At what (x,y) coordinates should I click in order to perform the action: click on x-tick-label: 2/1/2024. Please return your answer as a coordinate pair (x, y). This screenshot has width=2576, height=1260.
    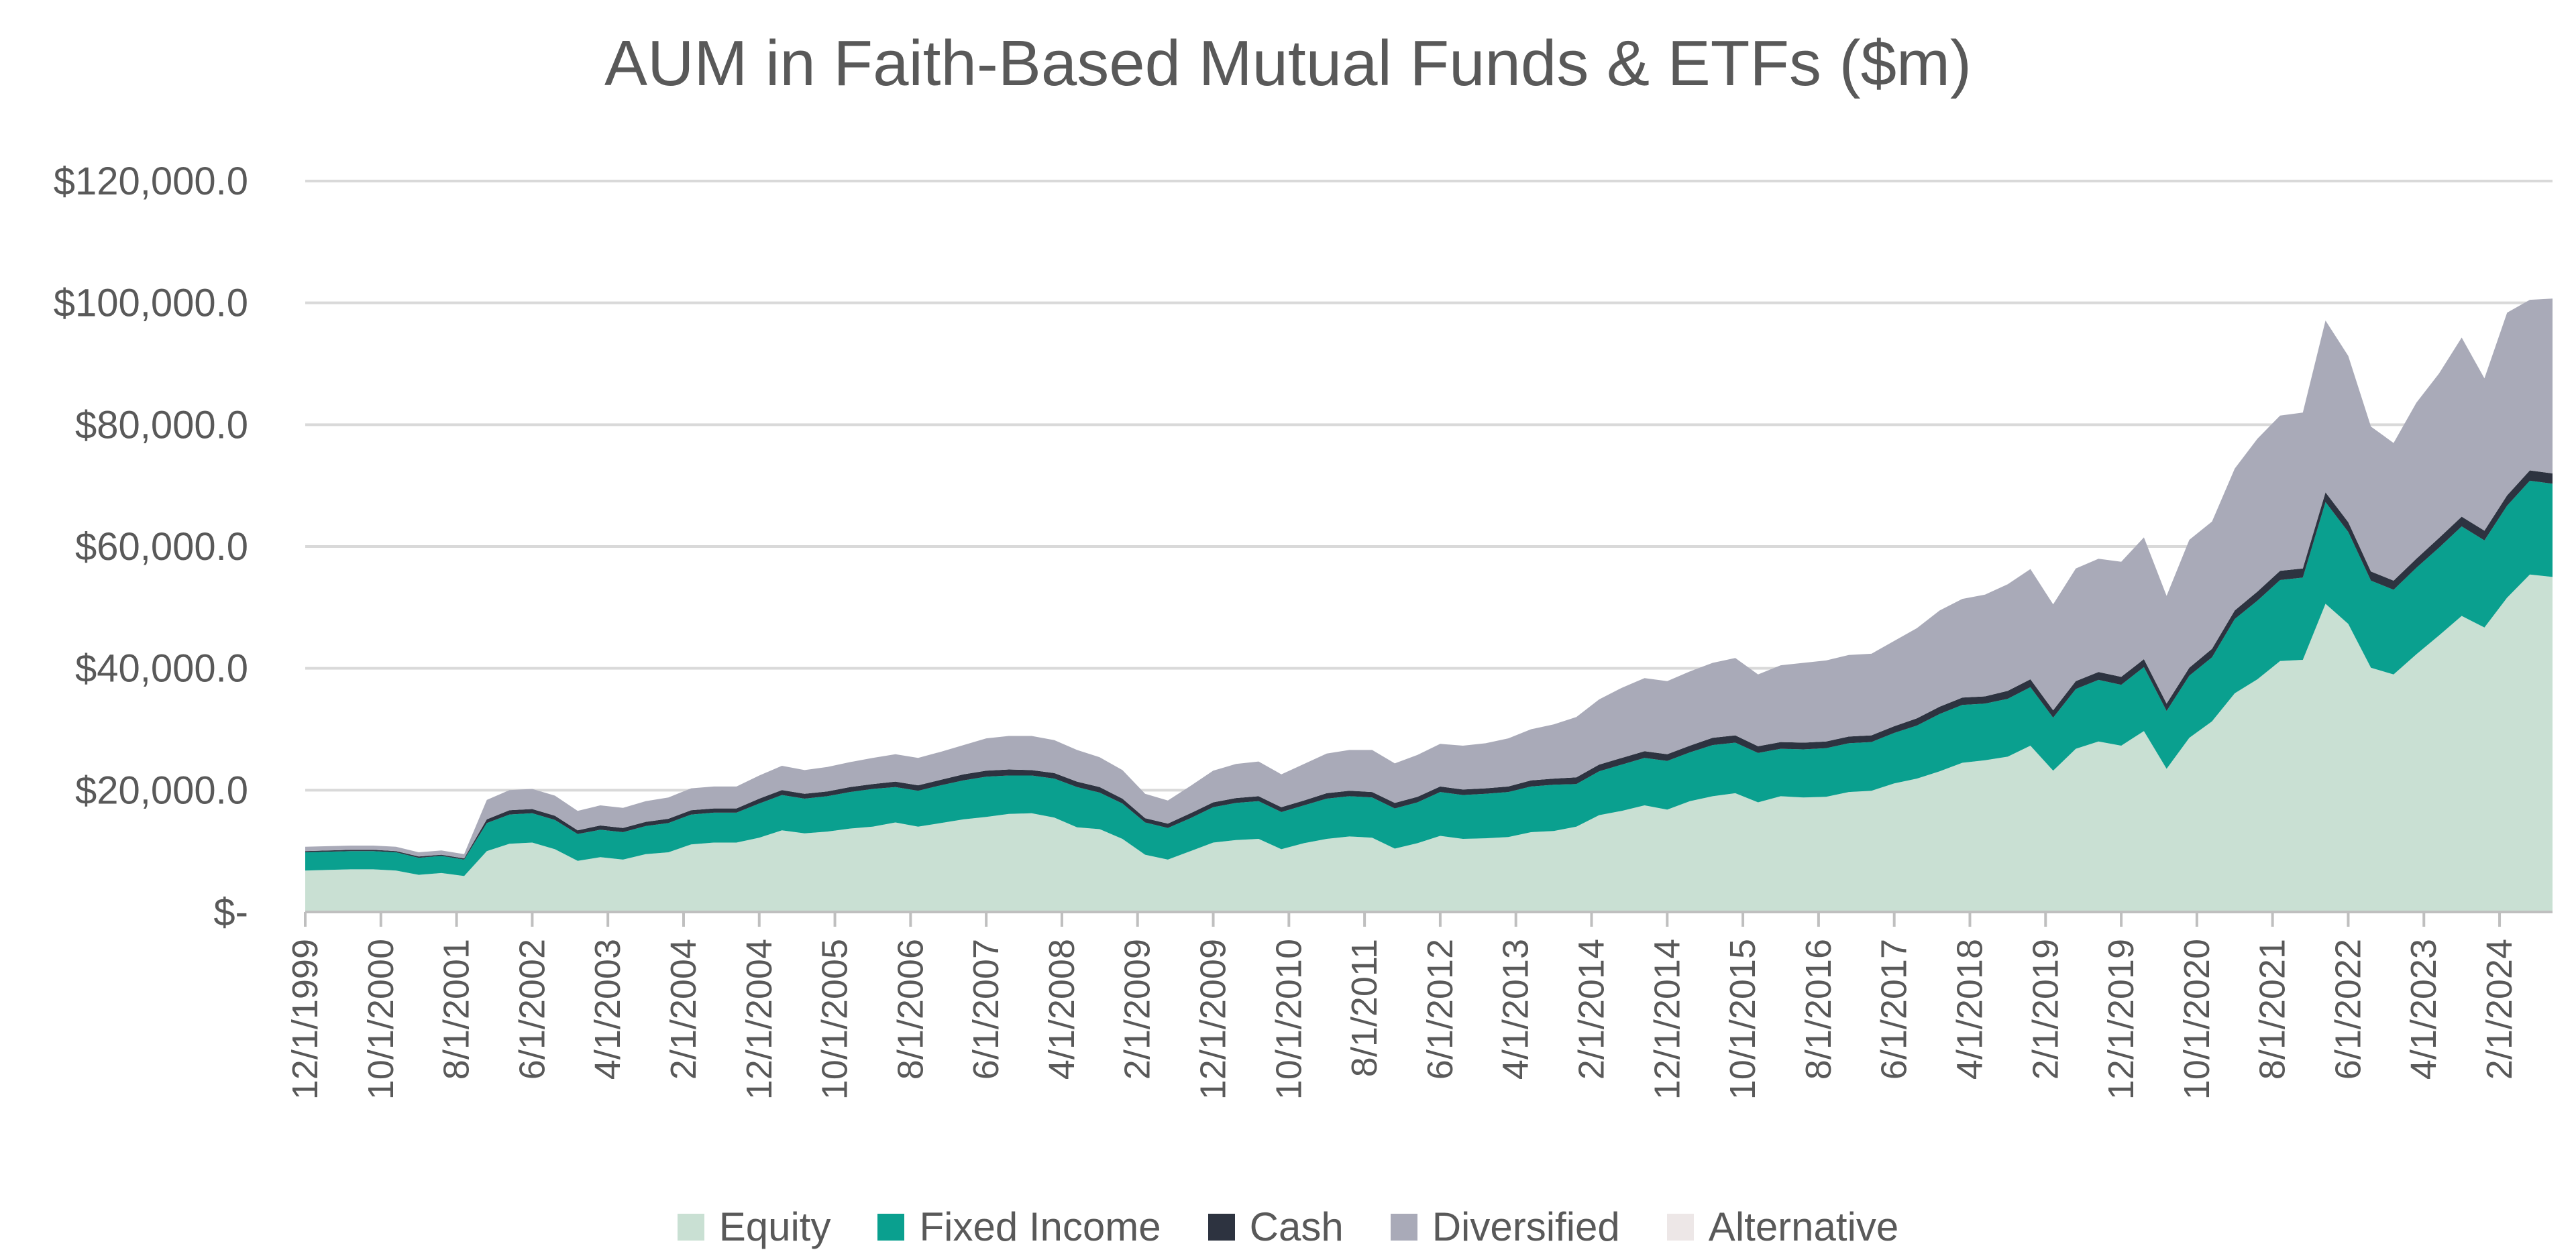
    Looking at the image, I should click on (2499, 1010).